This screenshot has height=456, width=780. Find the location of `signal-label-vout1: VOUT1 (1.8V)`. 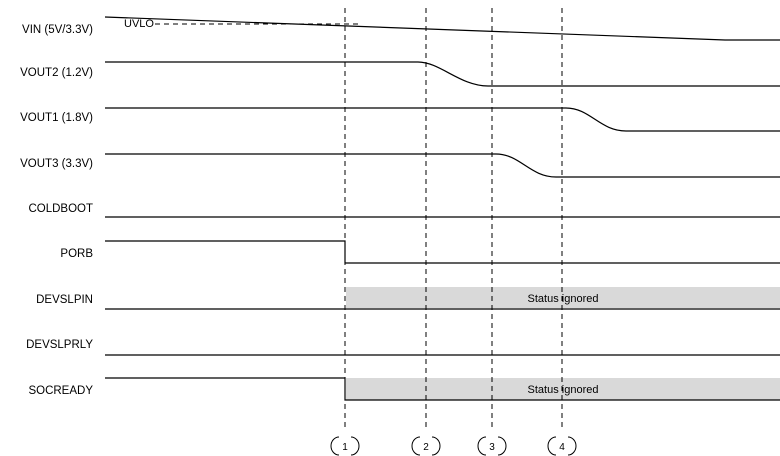

signal-label-vout1: VOUT1 (1.8V) is located at coordinates (56, 118).